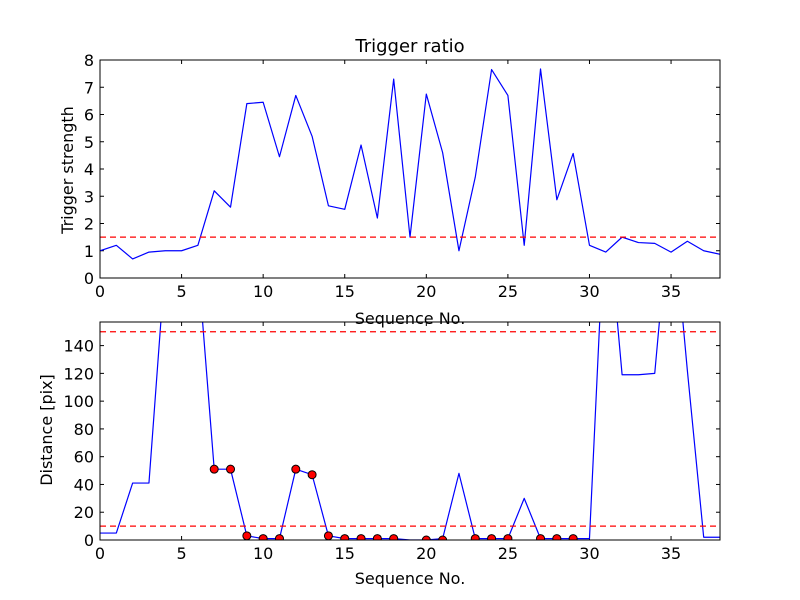  I want to click on y-tick-label: 120, so click(78, 373).